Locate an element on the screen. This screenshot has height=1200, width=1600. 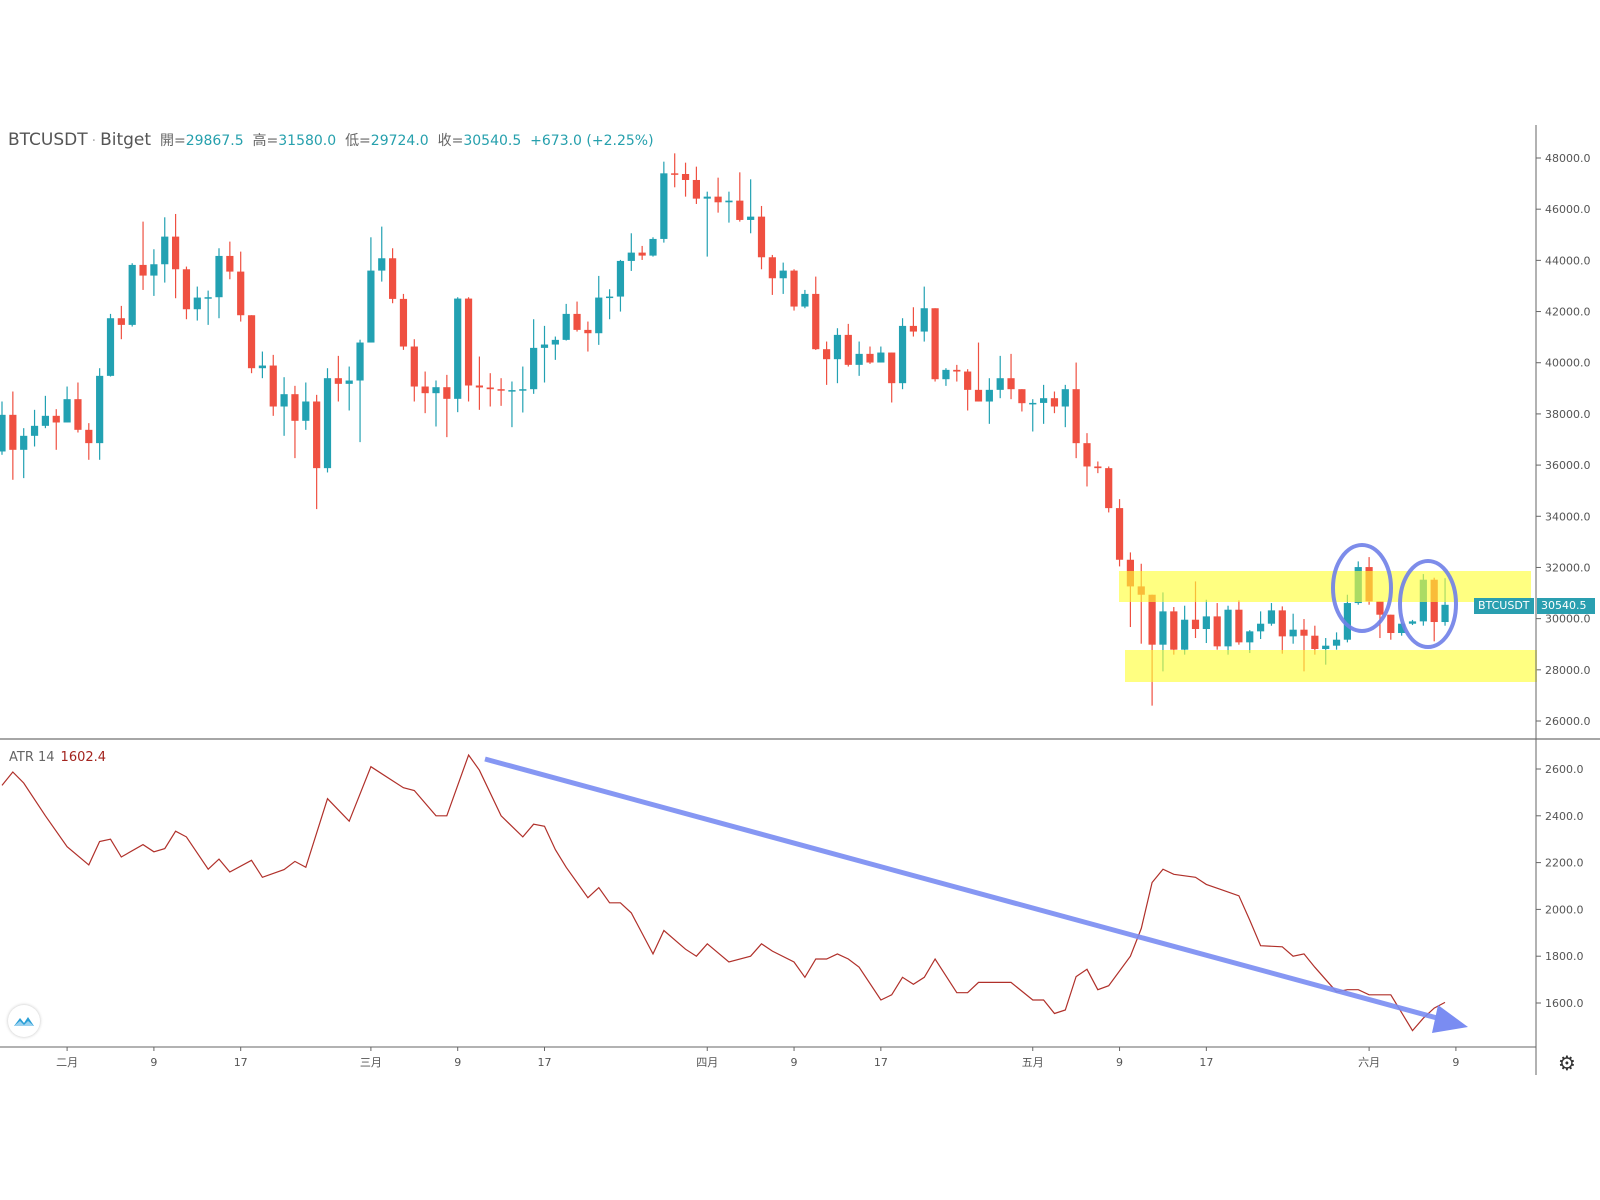
high-label: 高= is located at coordinates (265, 141).